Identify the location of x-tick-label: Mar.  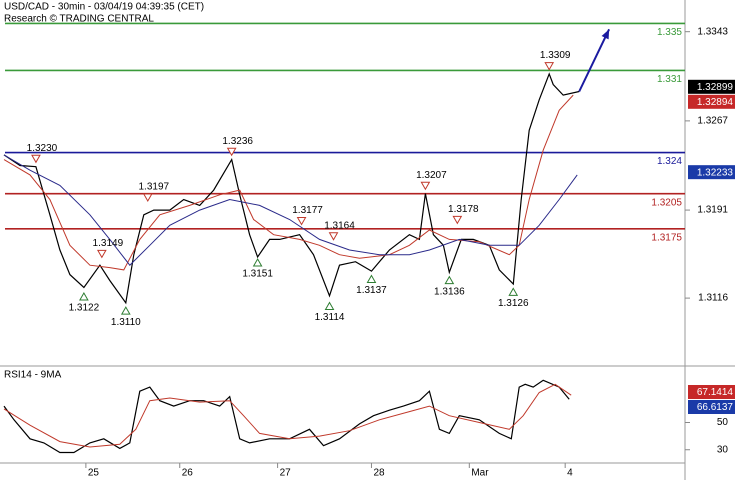
(480, 473).